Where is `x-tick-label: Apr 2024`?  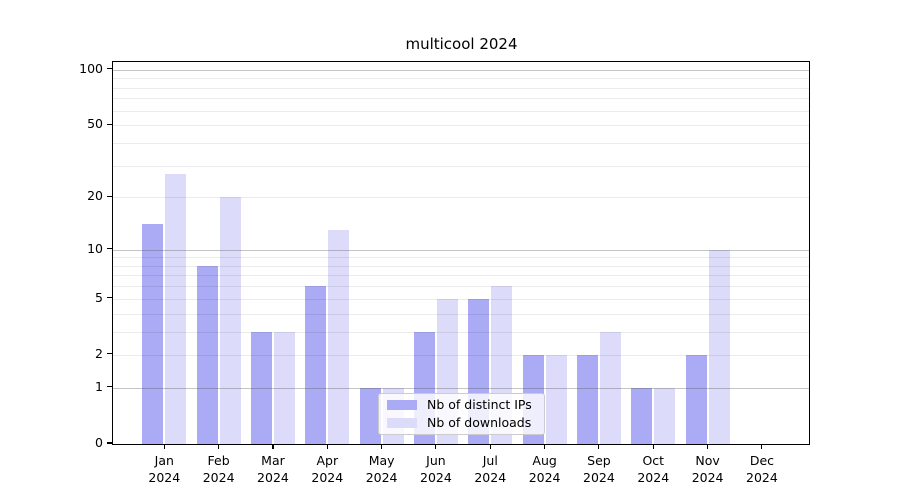 x-tick-label: Apr 2024 is located at coordinates (327, 469).